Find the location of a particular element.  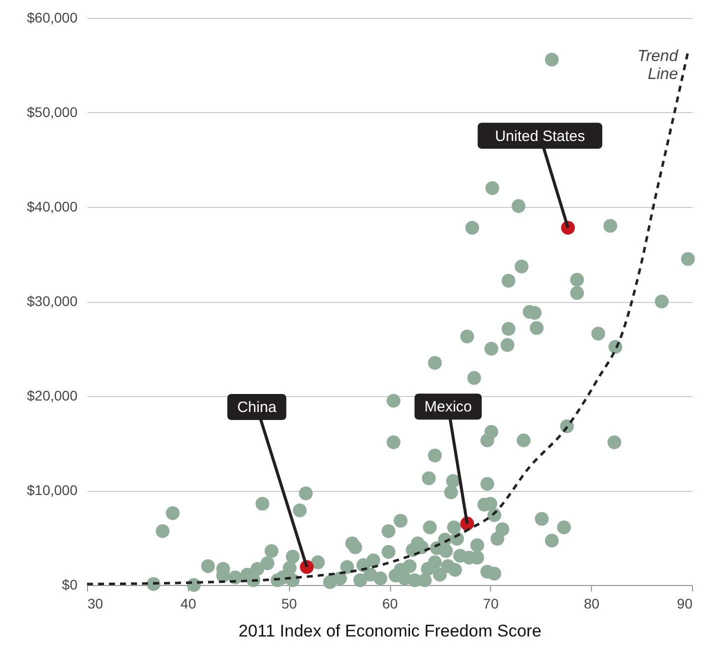

annotation: United States is located at coordinates (540, 136).